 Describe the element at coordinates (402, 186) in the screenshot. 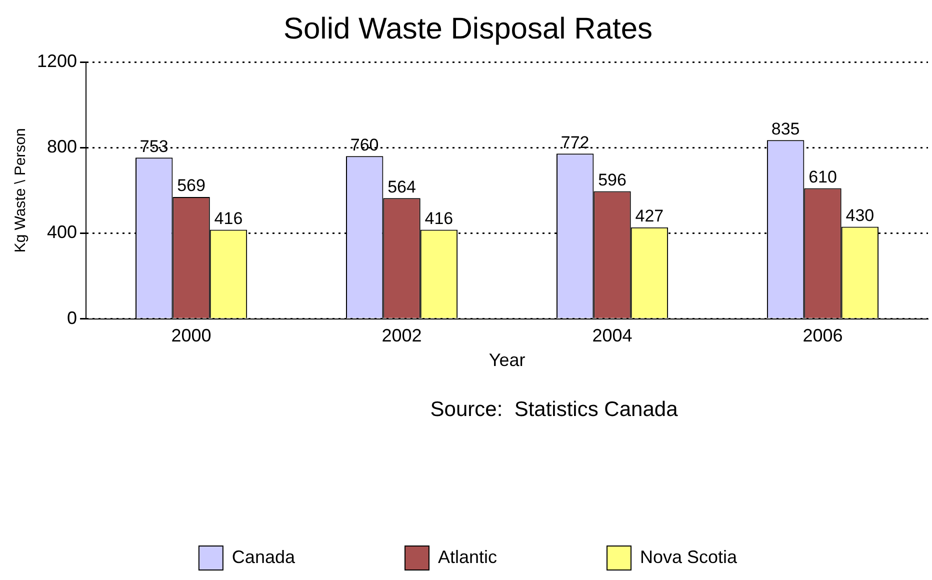

I see `data-label: 564` at that location.